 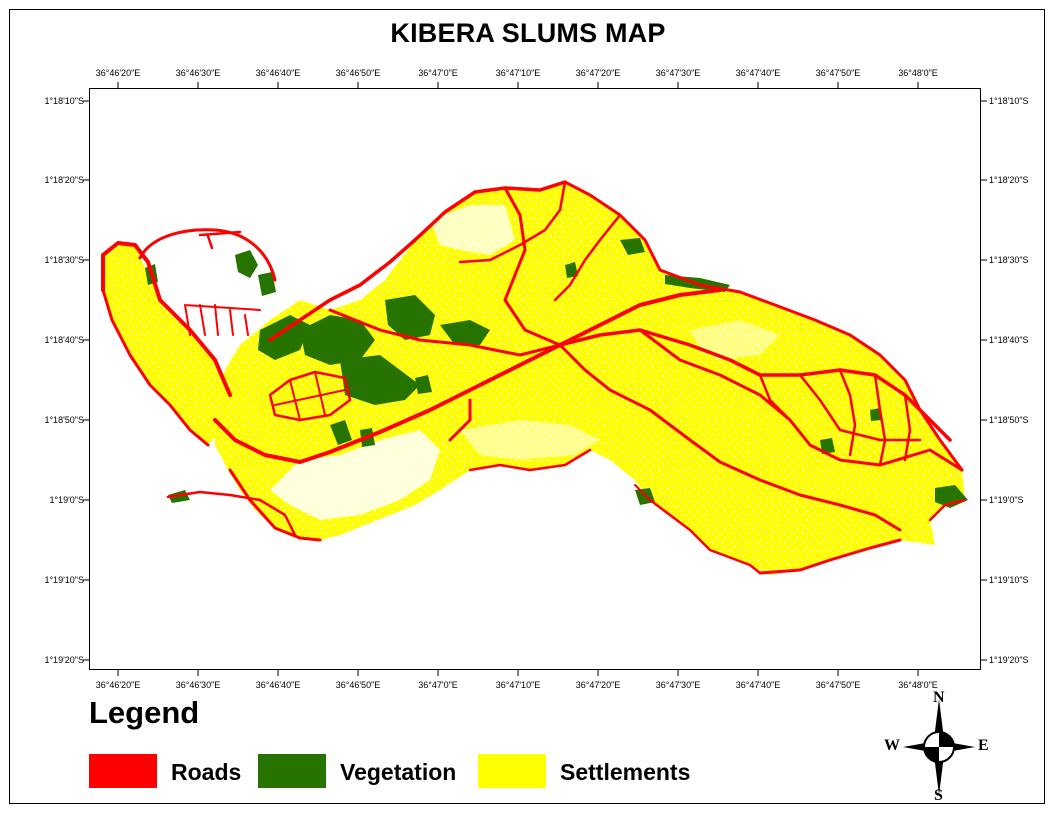 I want to click on longitude-label-bottom: 36°46'20"E, so click(x=118, y=685).